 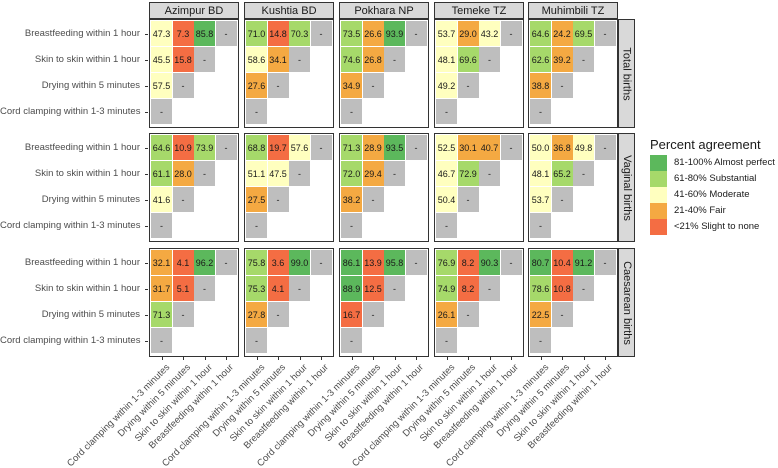 I want to click on heatmap-cell: 10.4, so click(x=562, y=262).